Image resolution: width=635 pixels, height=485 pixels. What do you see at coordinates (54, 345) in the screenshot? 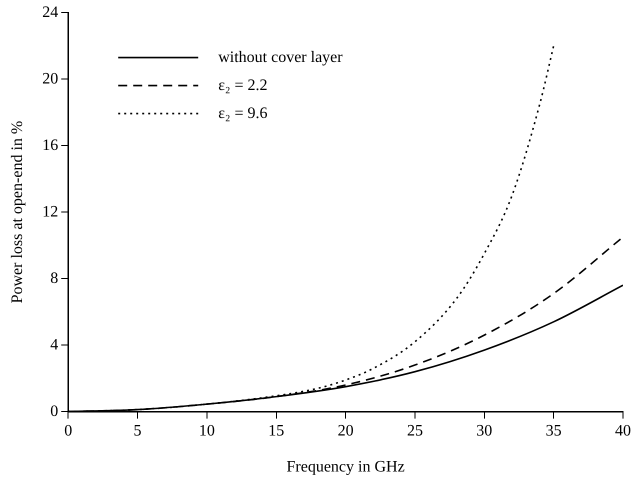
I see `y-tick-label: 4` at bounding box center [54, 345].